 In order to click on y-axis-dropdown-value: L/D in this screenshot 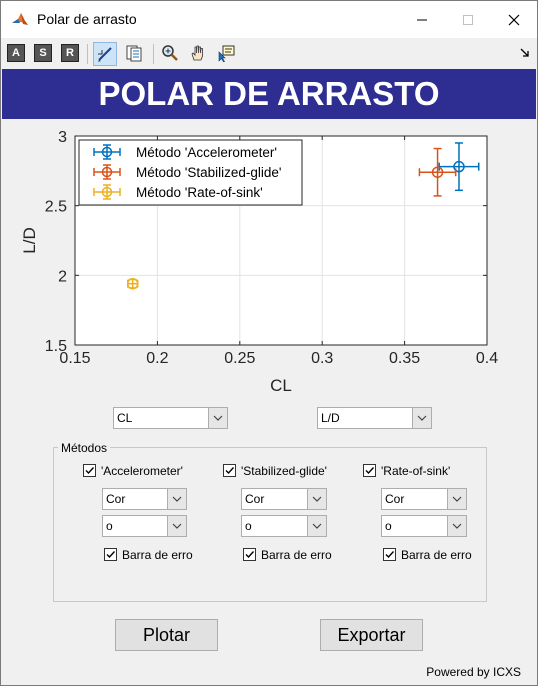, I will do `click(330, 418)`.